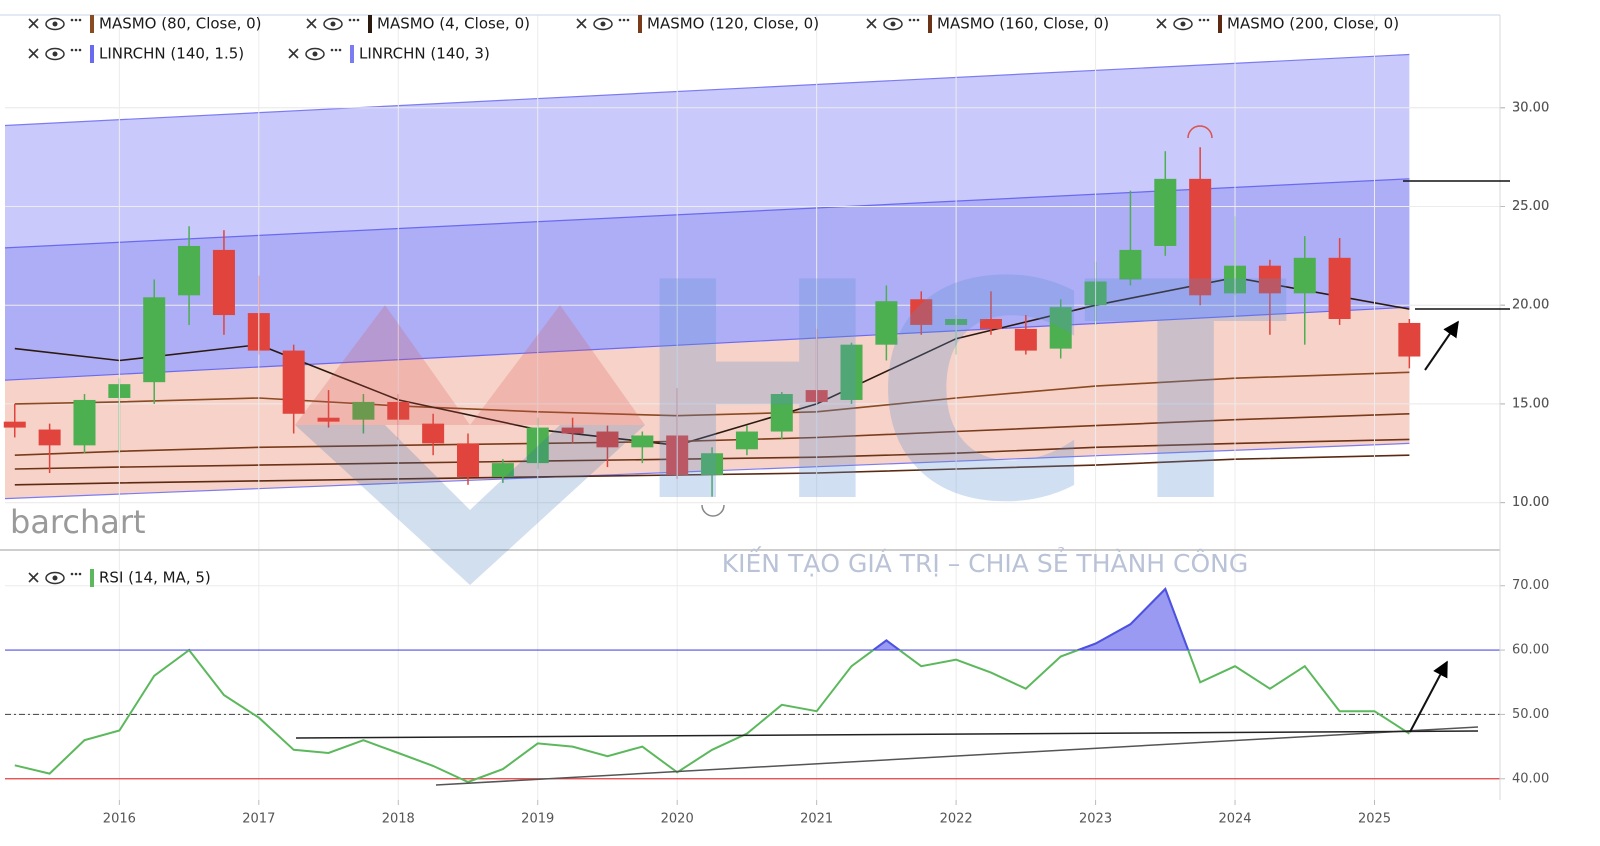 The image size is (1600, 846). I want to click on legend-label: MASMO (160, Close, 0), so click(1023, 24).